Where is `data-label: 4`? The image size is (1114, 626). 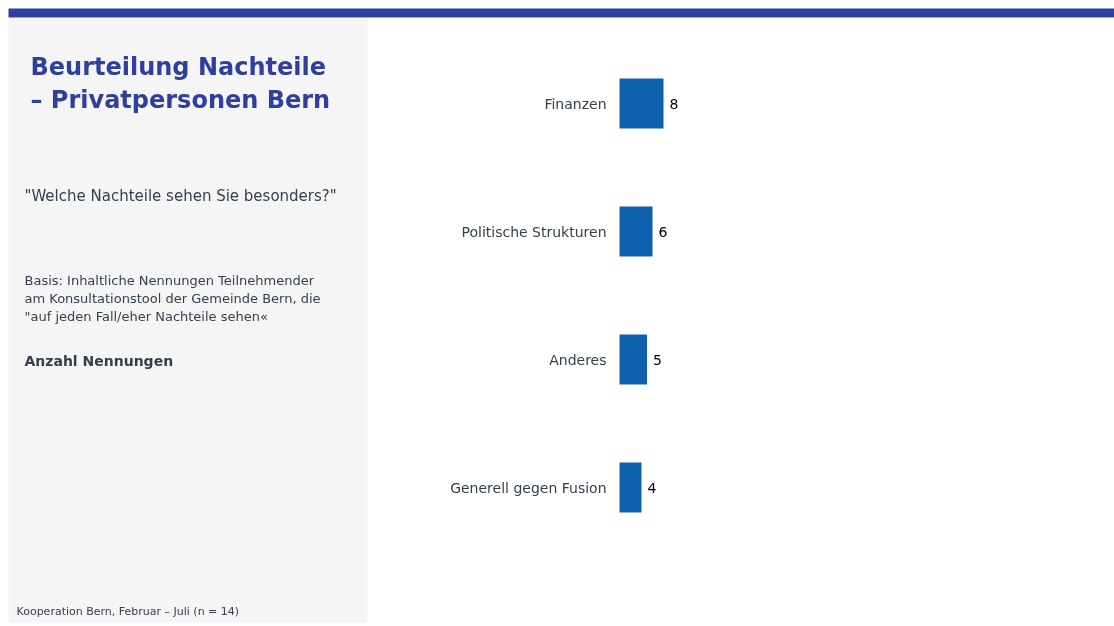 data-label: 4 is located at coordinates (652, 487).